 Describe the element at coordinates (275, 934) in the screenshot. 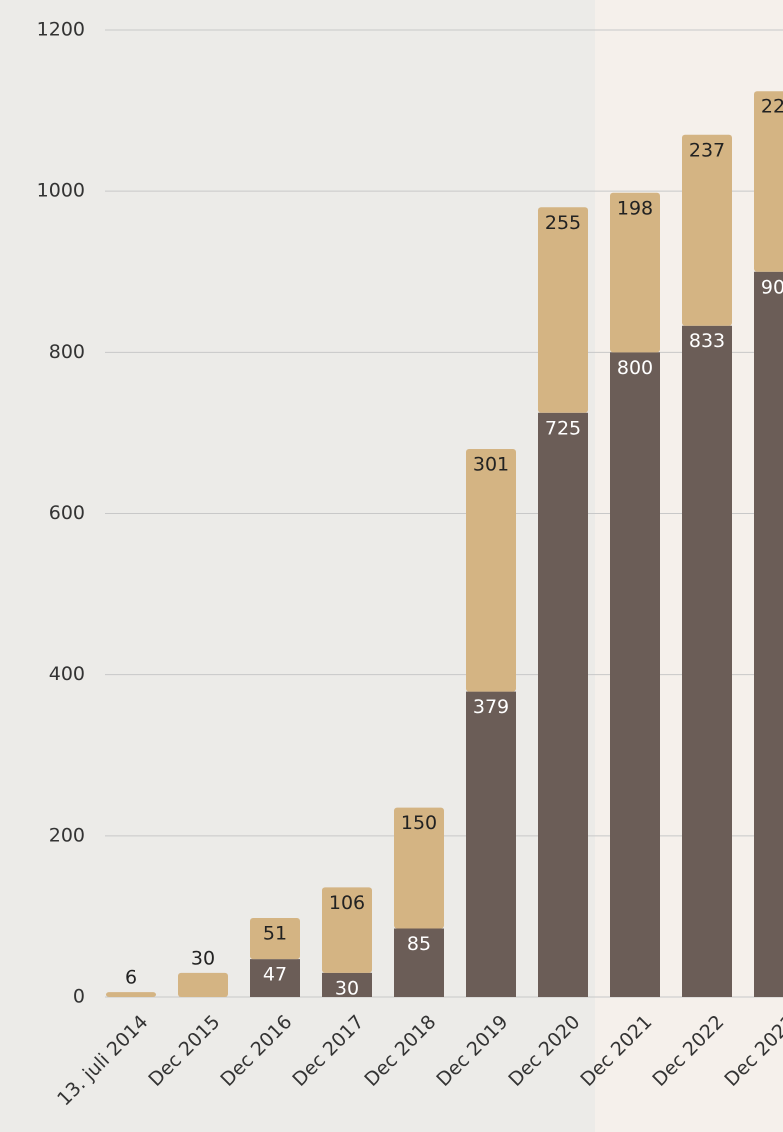

I see `data-label: 51` at that location.